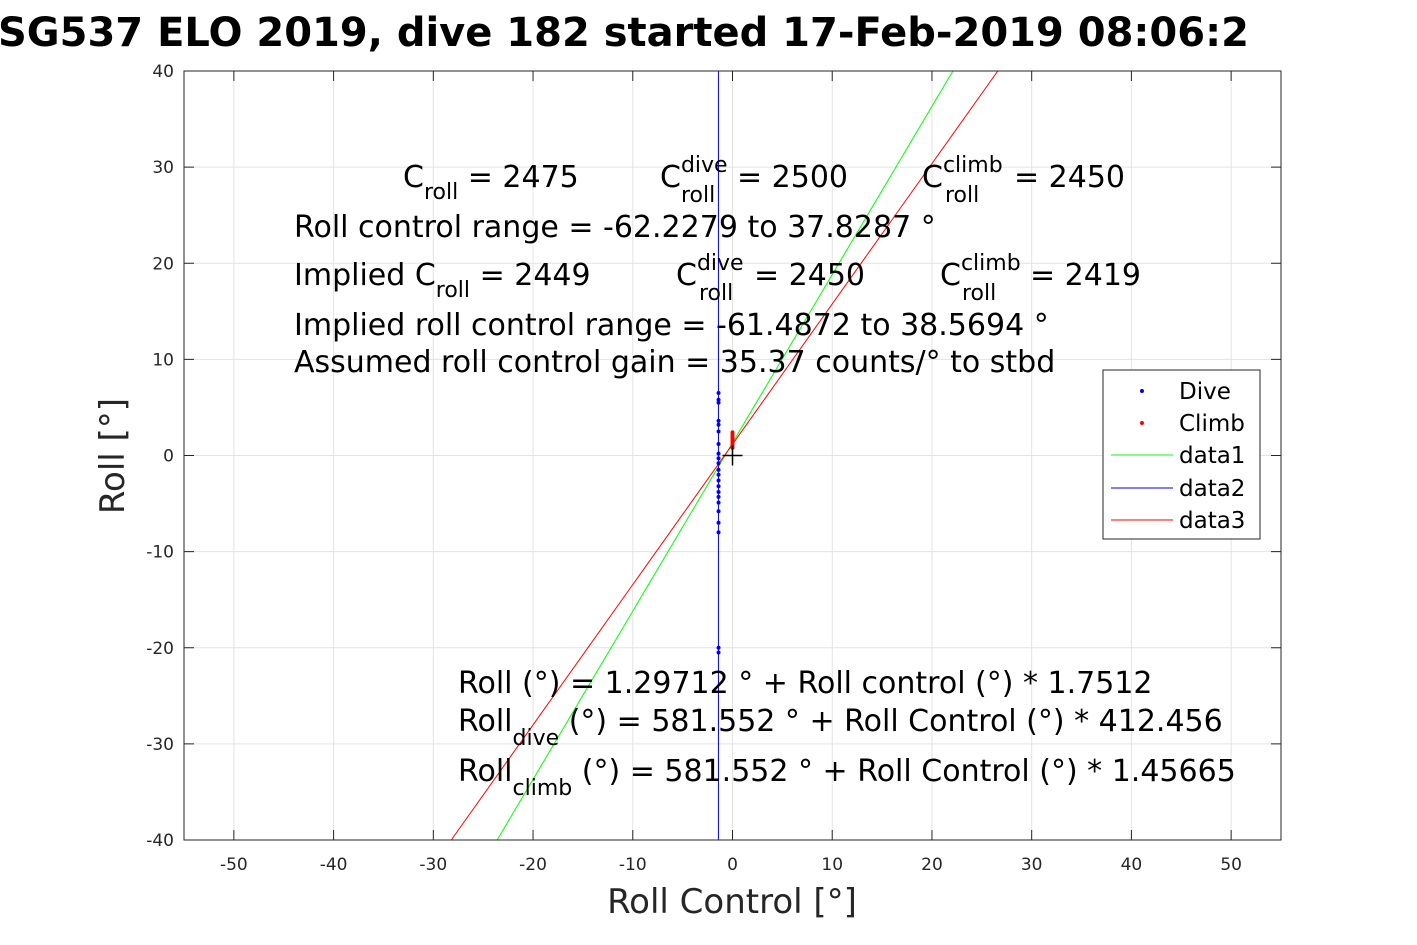 The height and width of the screenshot is (945, 1417). What do you see at coordinates (725, 523) in the screenshot?
I see `series-points` at bounding box center [725, 523].